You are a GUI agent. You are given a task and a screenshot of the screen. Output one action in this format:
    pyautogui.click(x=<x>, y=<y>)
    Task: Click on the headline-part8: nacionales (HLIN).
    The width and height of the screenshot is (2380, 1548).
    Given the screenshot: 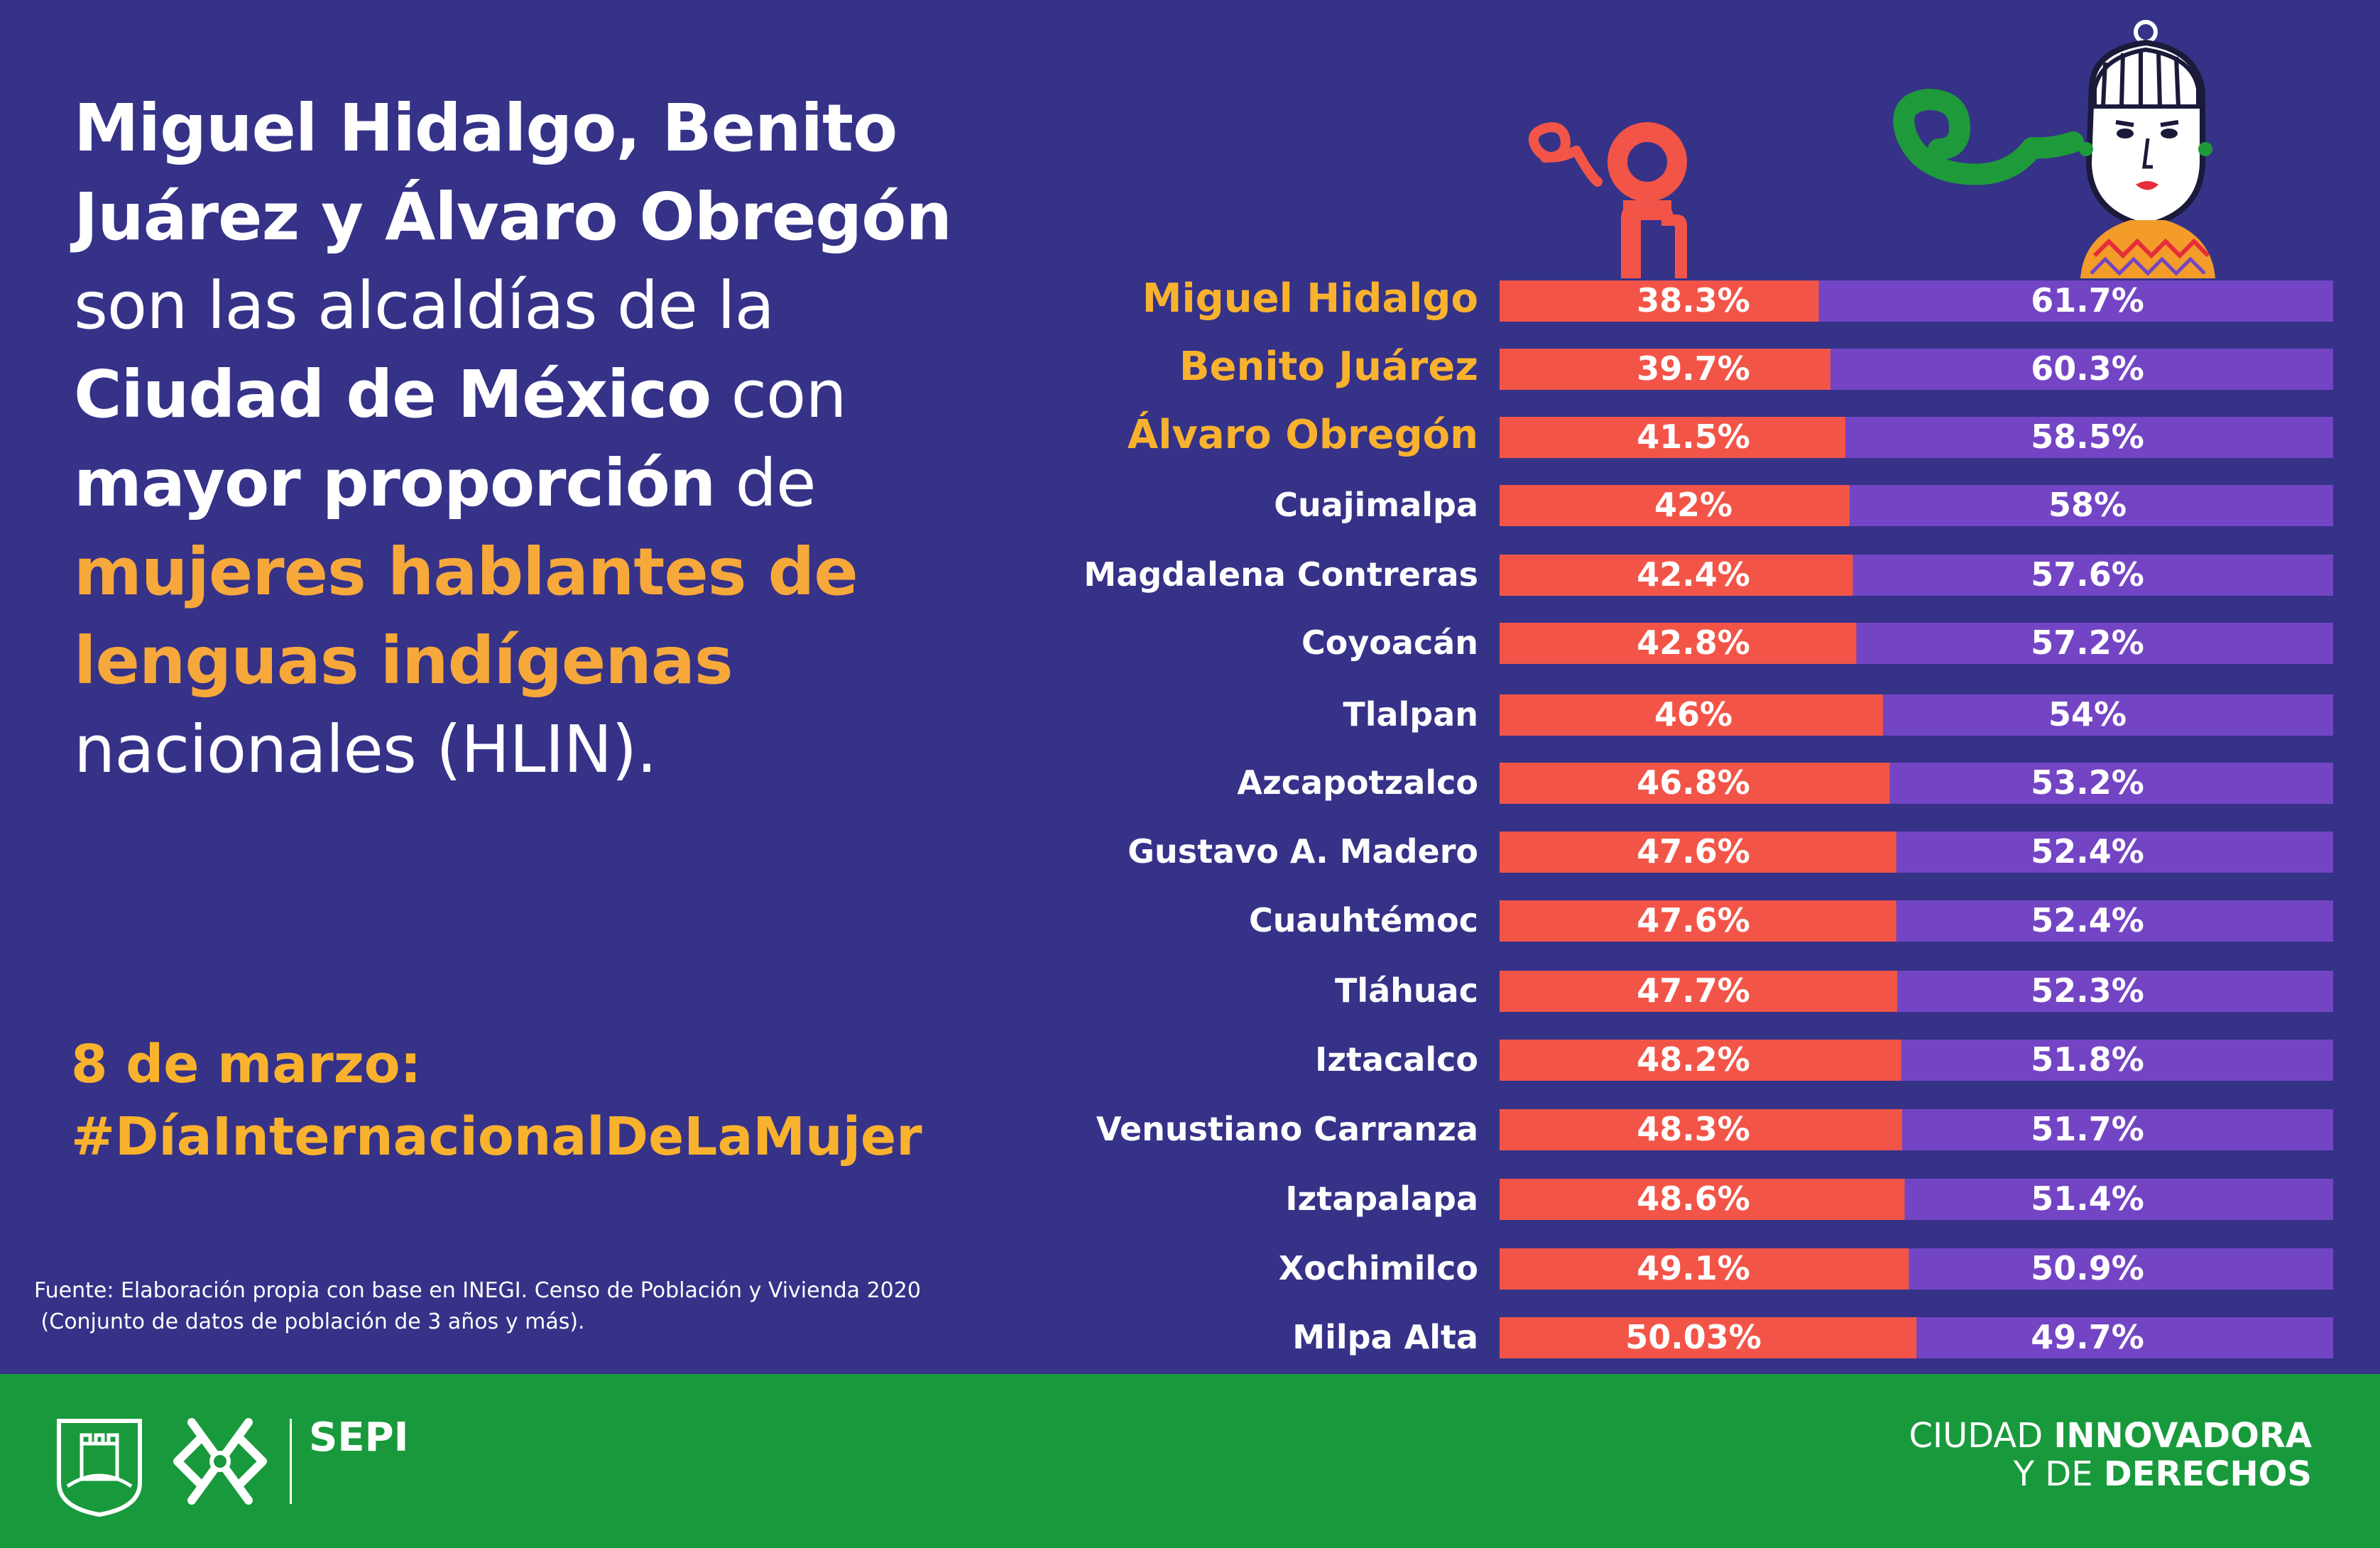 What is the action you would take?
    pyautogui.click(x=366, y=749)
    